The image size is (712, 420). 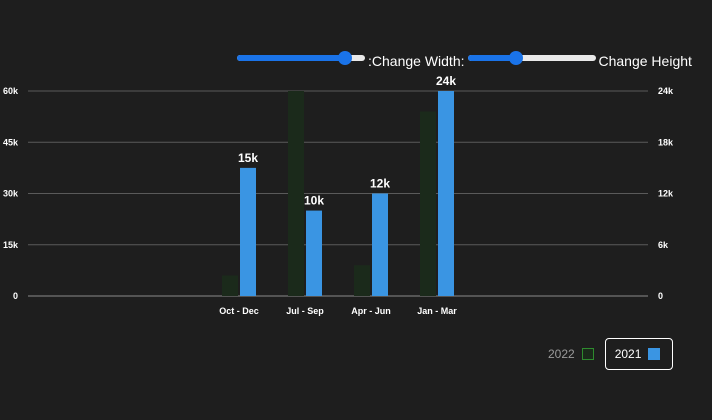 What do you see at coordinates (11, 142) in the screenshot?
I see `y-left-tick-label: 45k` at bounding box center [11, 142].